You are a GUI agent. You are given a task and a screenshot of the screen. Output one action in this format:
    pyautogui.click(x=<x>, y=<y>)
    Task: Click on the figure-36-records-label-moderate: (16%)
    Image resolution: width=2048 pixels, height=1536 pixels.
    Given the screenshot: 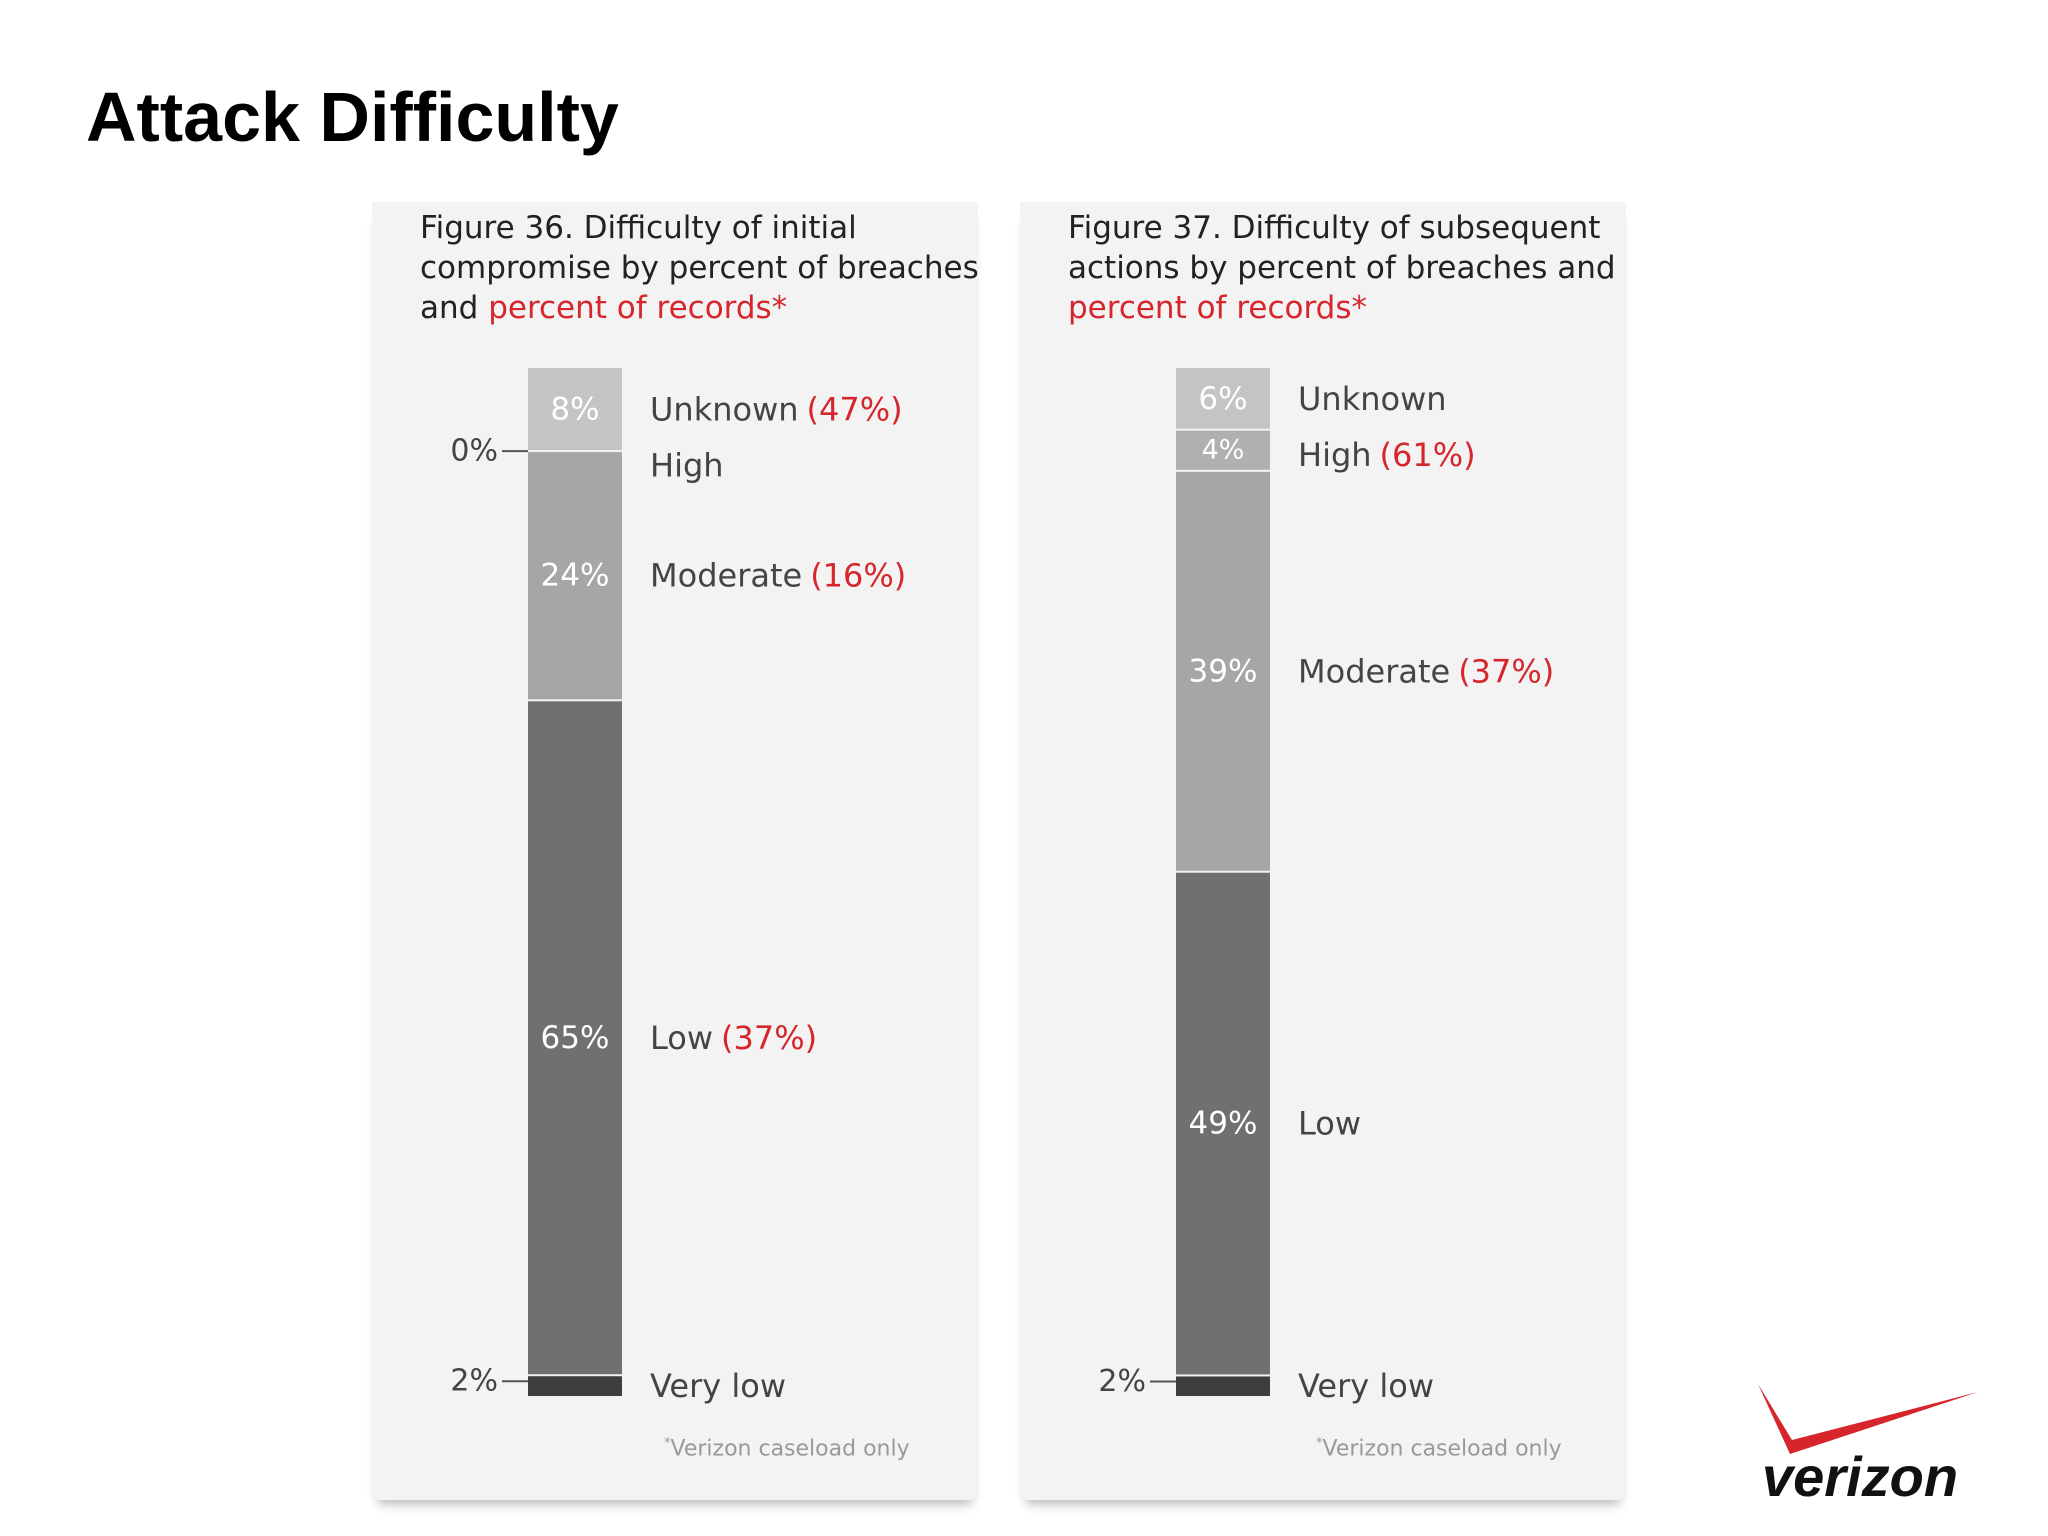 What is the action you would take?
    pyautogui.click(x=858, y=576)
    